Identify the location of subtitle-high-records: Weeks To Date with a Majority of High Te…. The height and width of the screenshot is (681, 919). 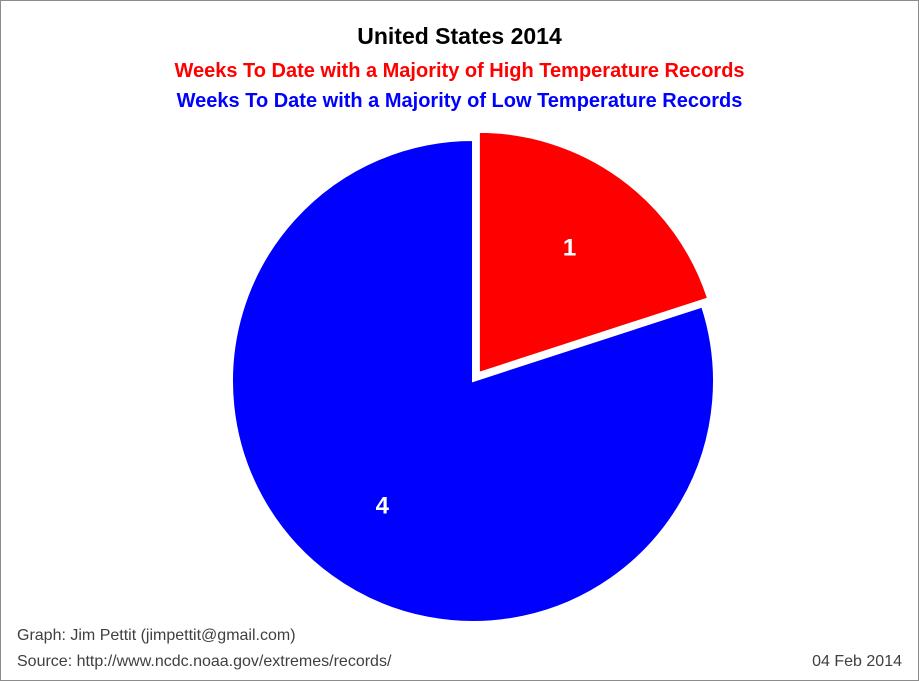
(459, 71).